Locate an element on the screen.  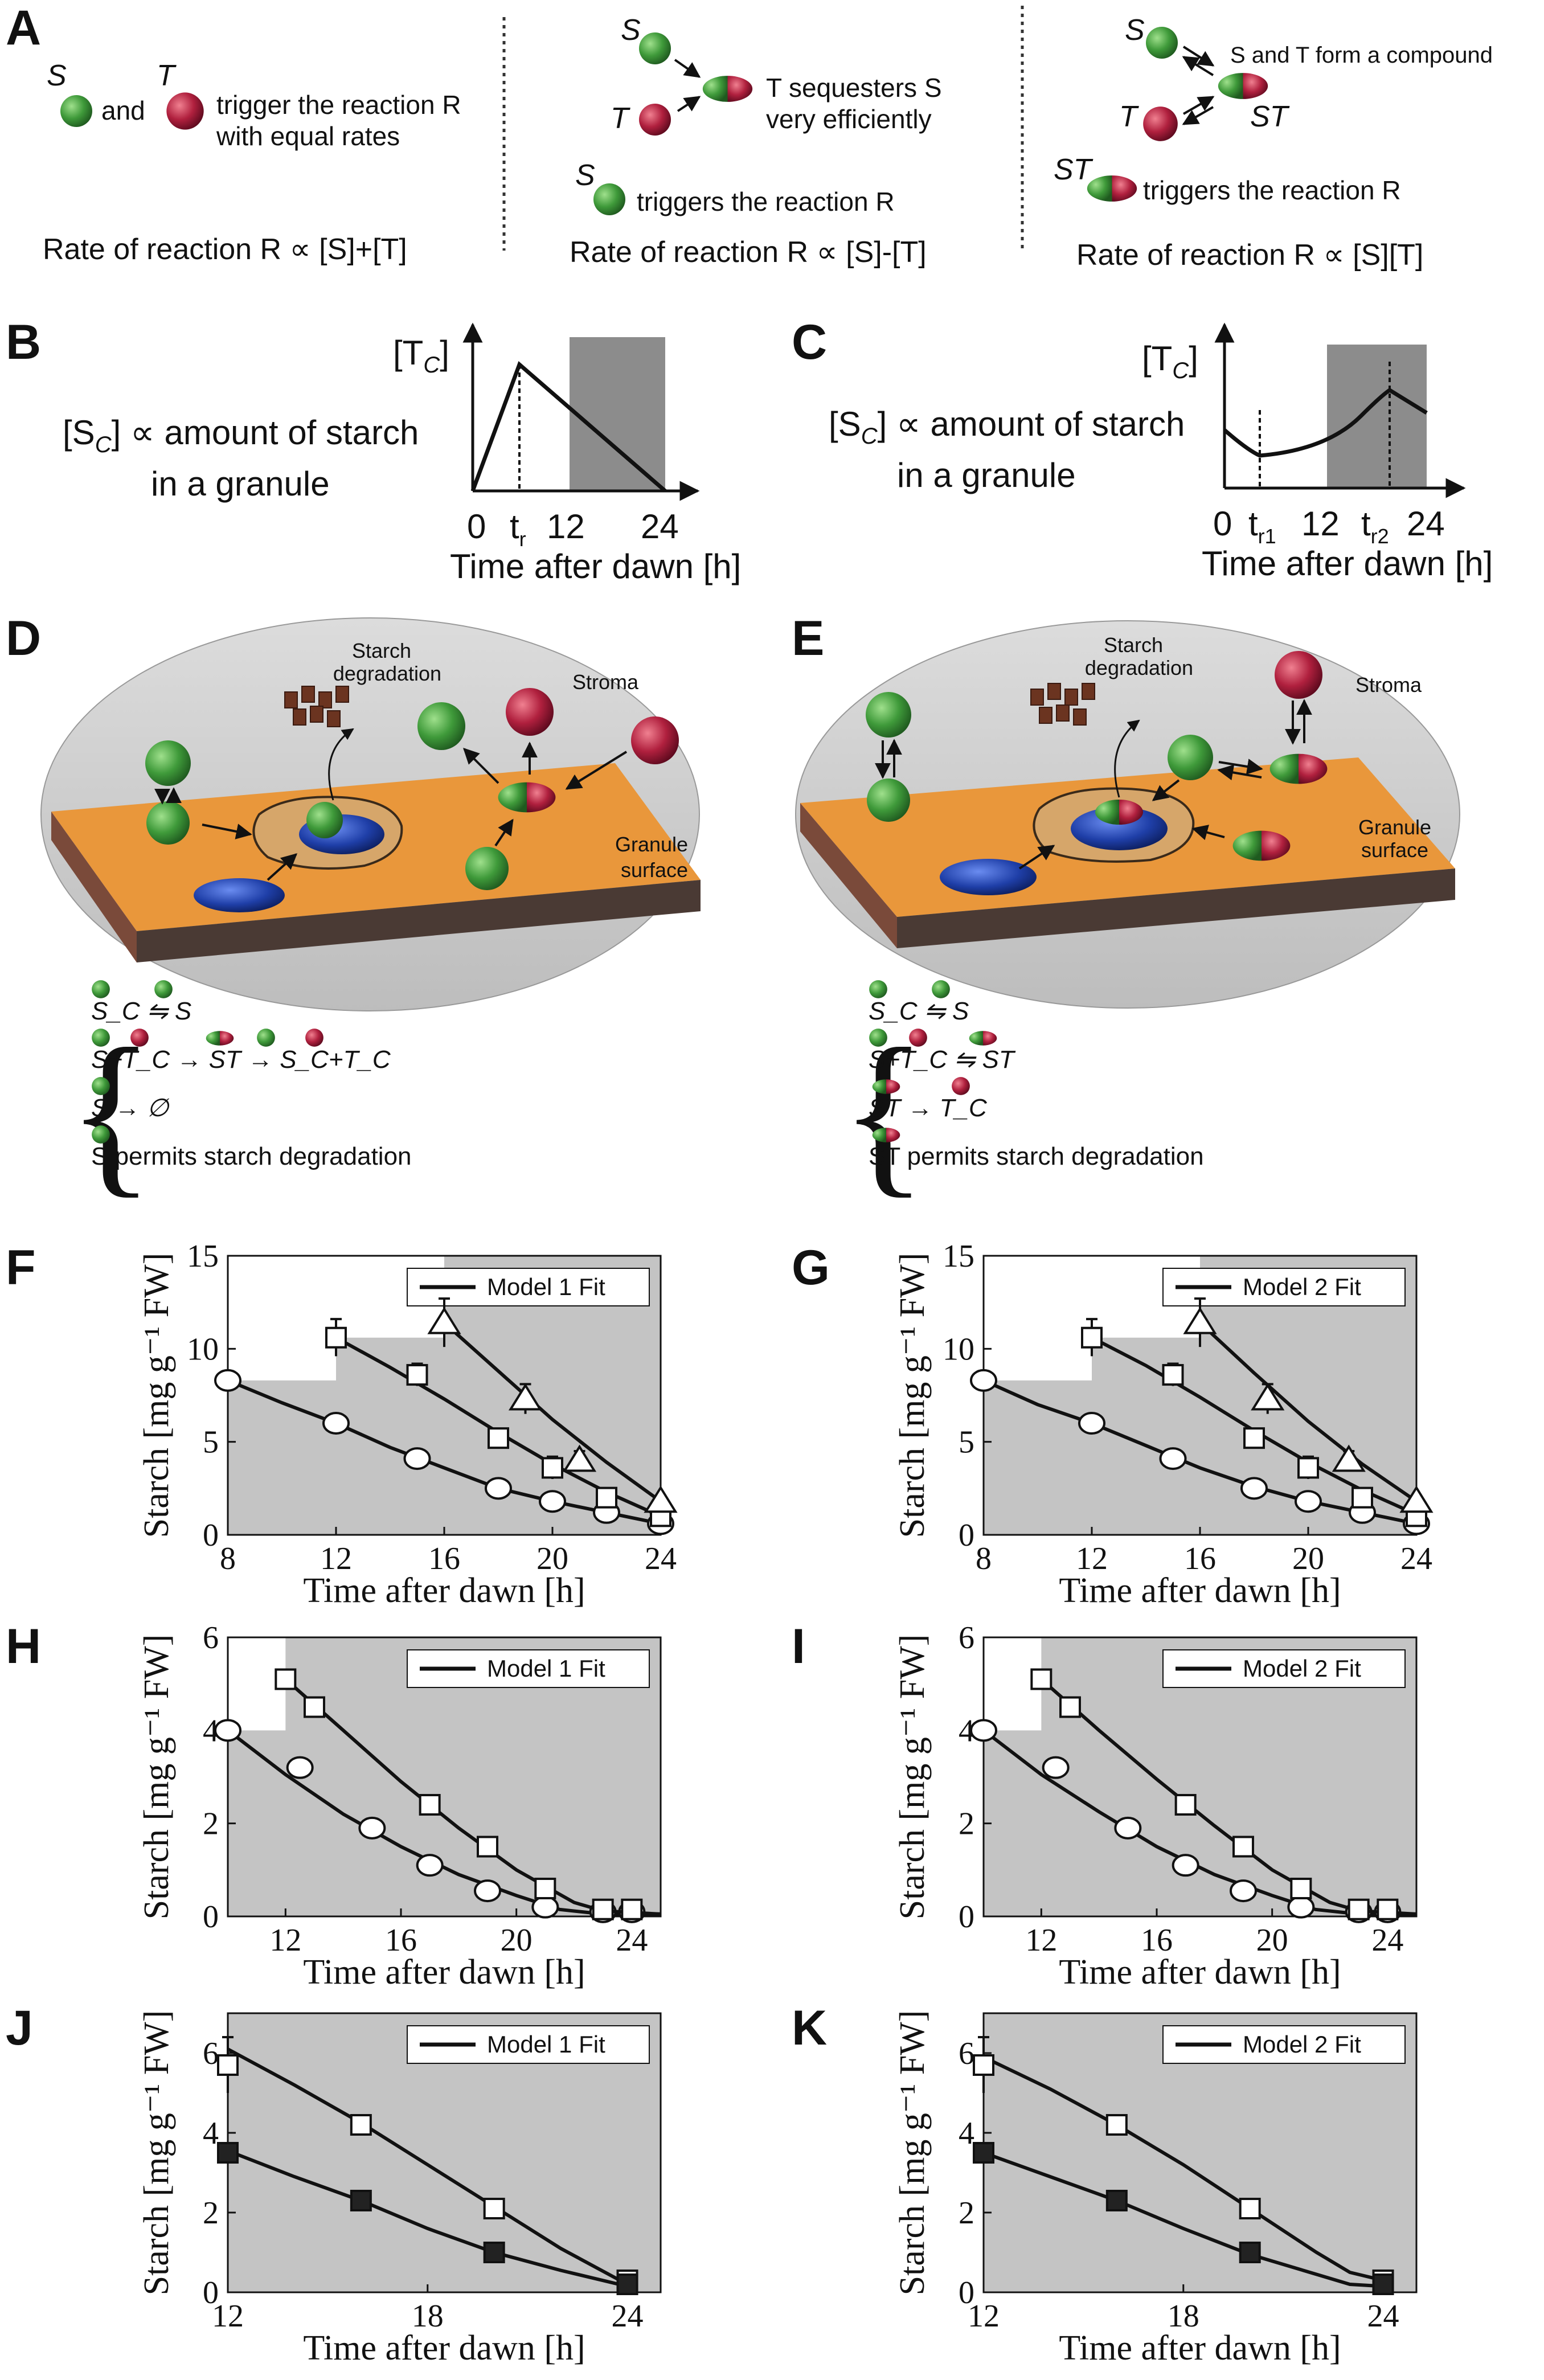
panel-e: E Starch degradation Stroma Granule is located at coordinates (1126, 912).